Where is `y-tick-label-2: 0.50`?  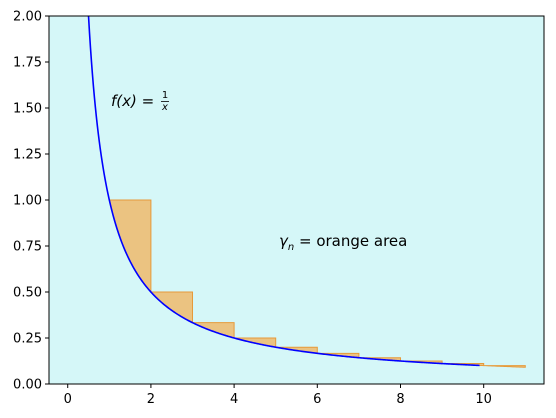 y-tick-label-2: 0.50 is located at coordinates (27, 293).